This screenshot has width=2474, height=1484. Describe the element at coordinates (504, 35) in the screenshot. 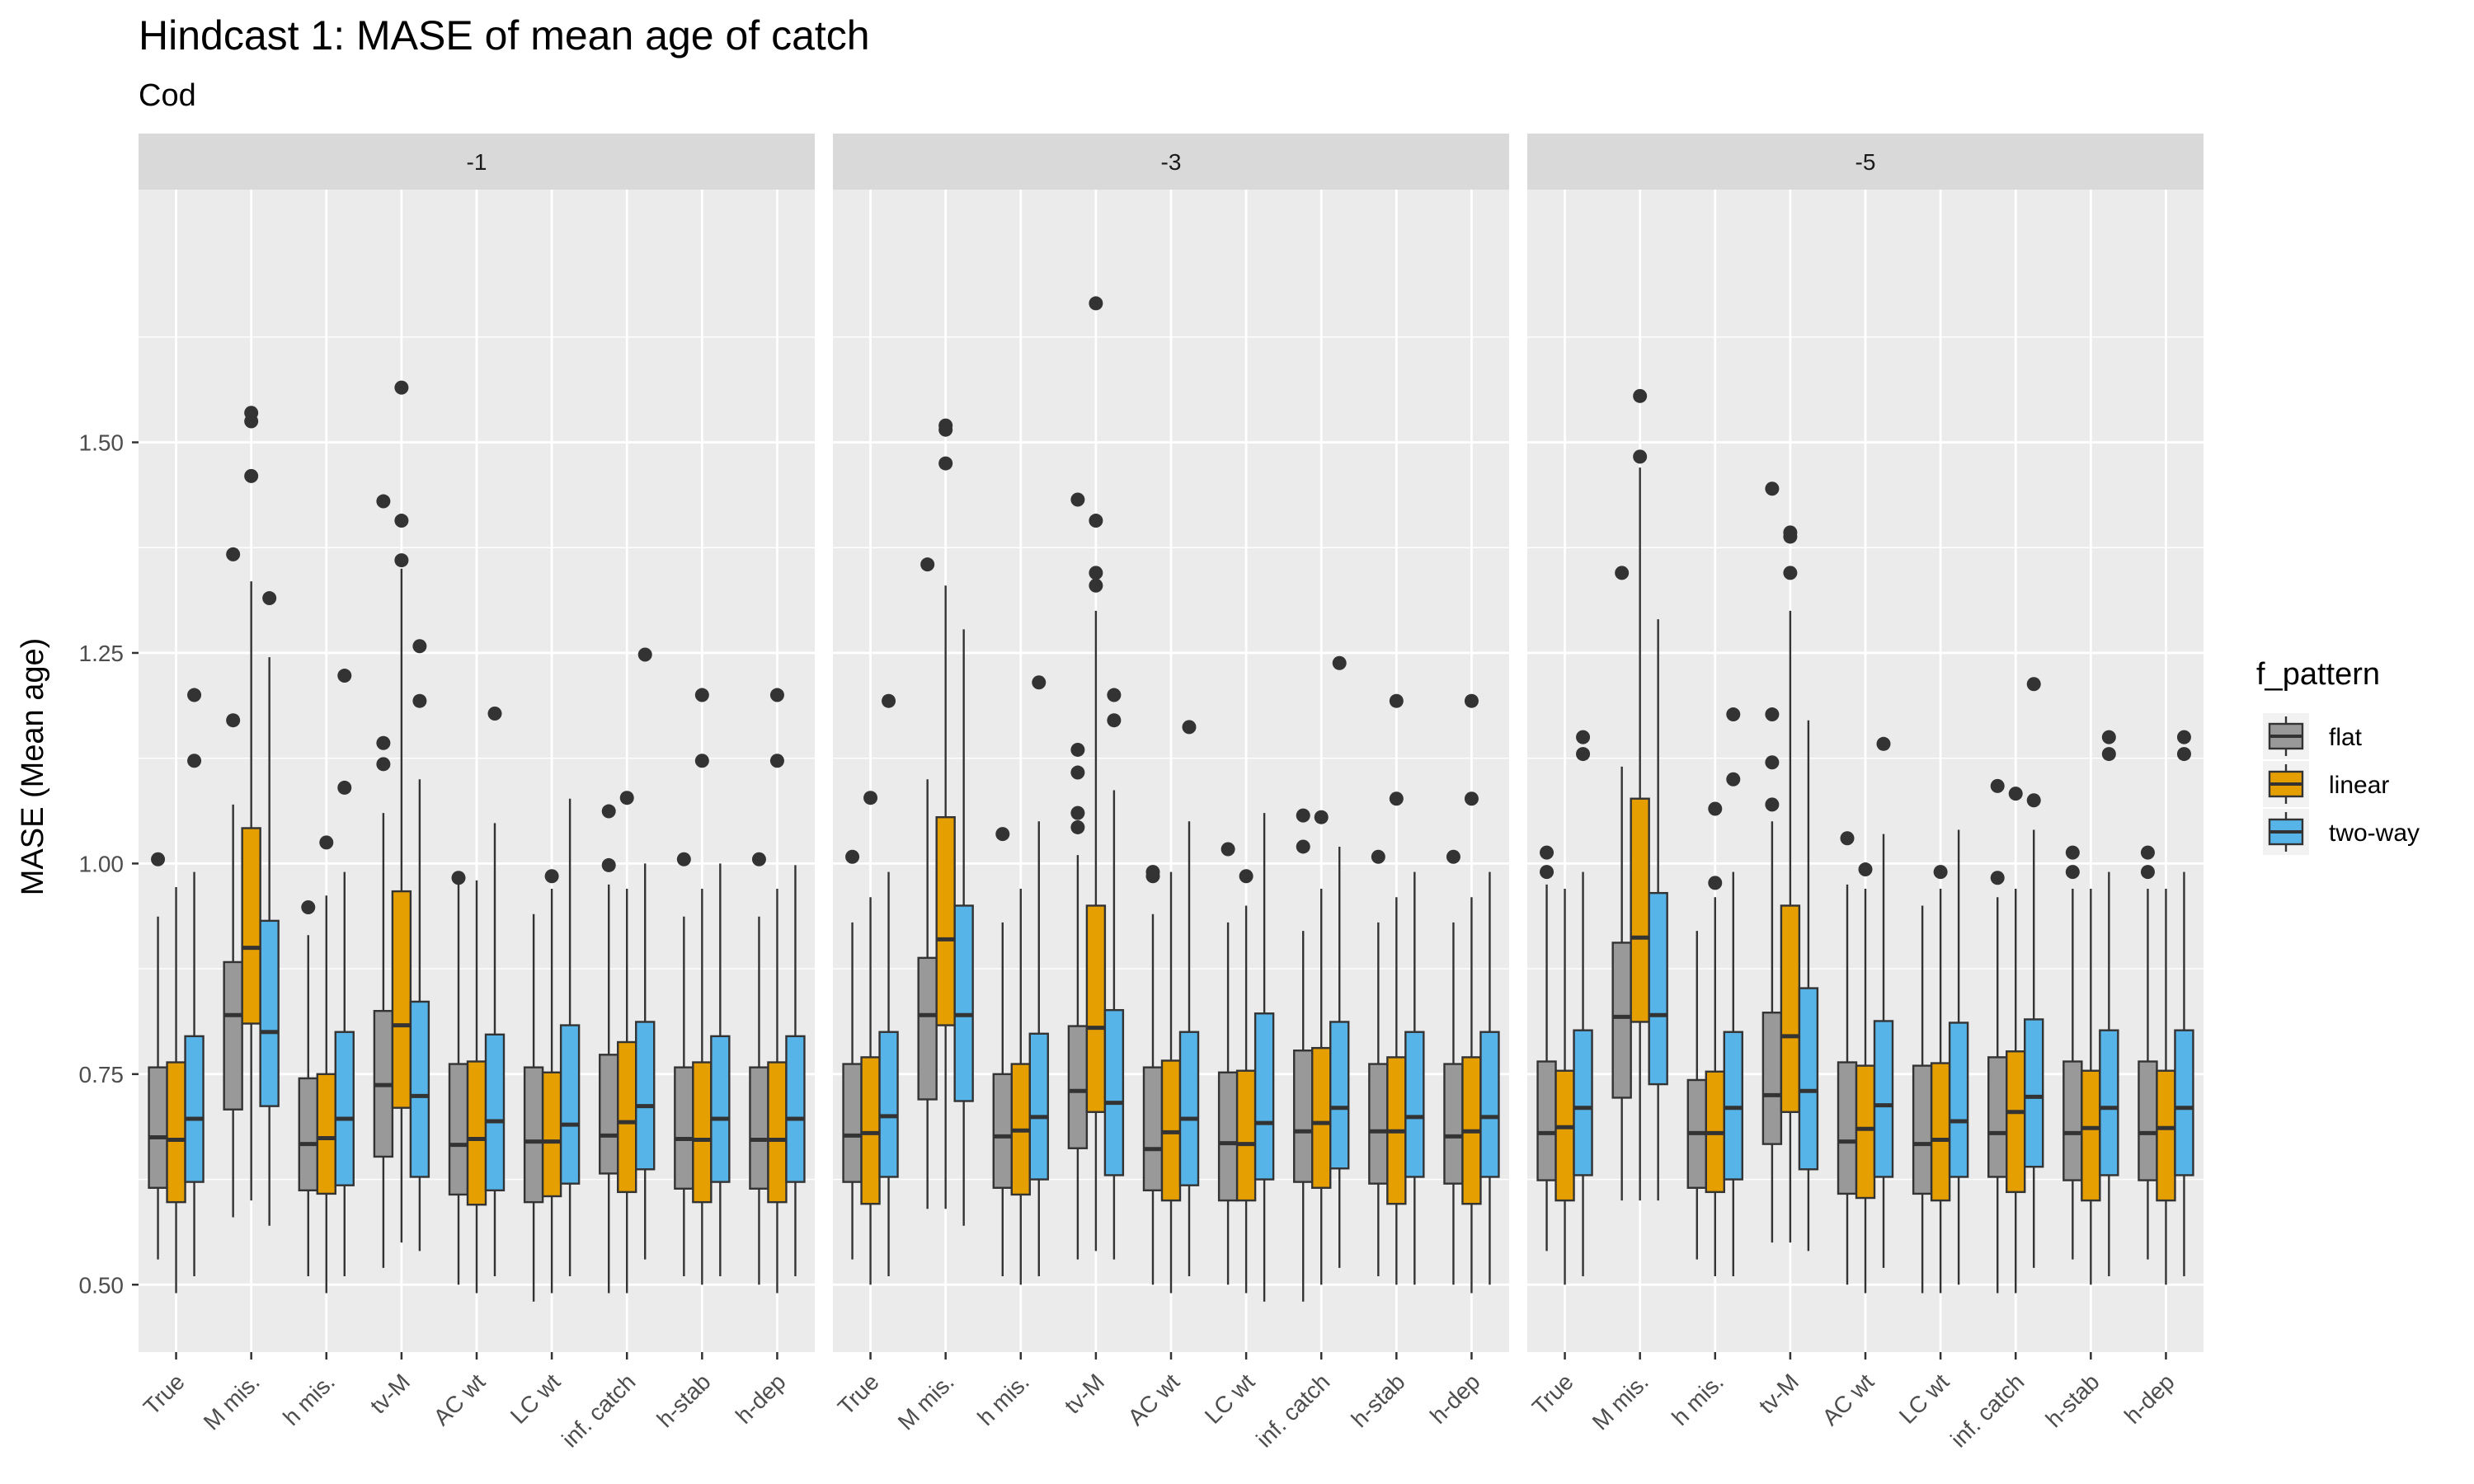

I see `chart-title: Hindcast 1: MASE of mean age of catch` at that location.